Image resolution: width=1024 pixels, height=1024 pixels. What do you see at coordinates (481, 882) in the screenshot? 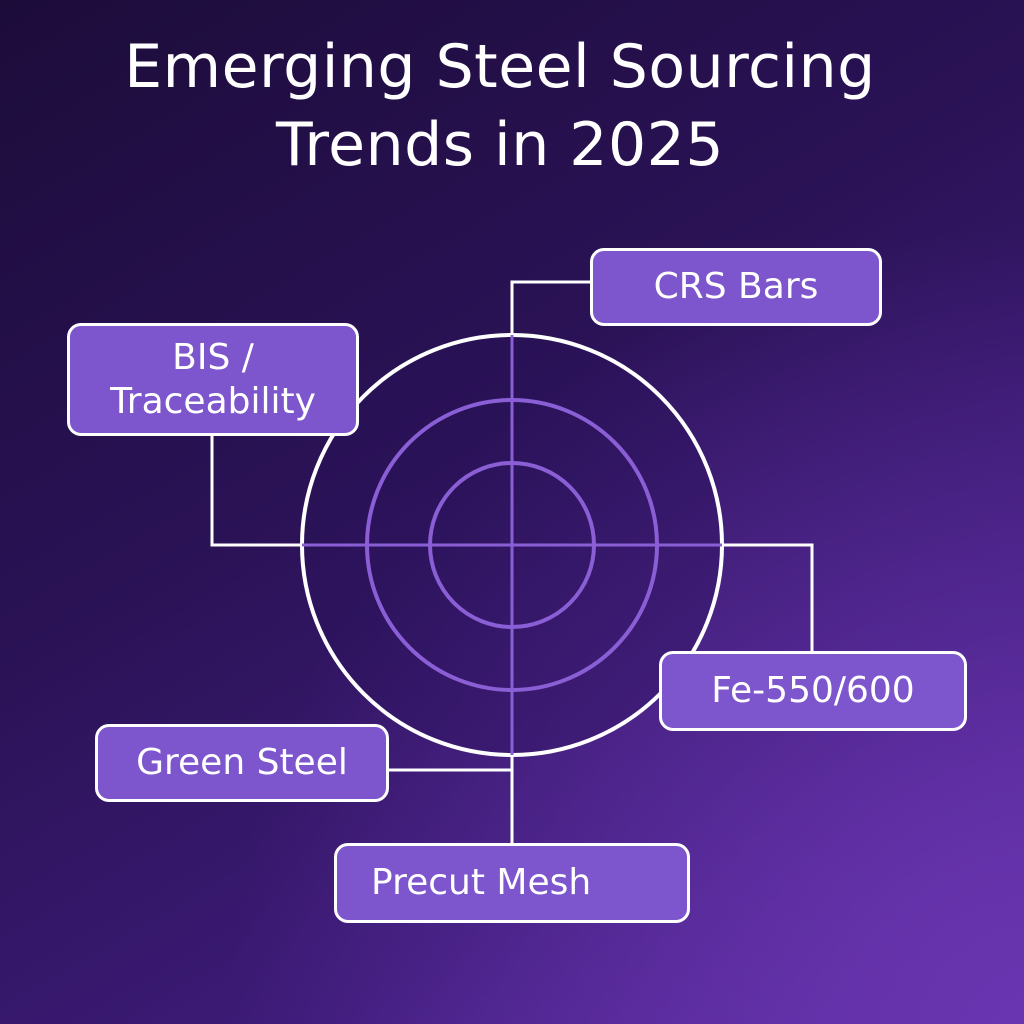
I see `label-precut-mesh-text: Precut Mesh` at bounding box center [481, 882].